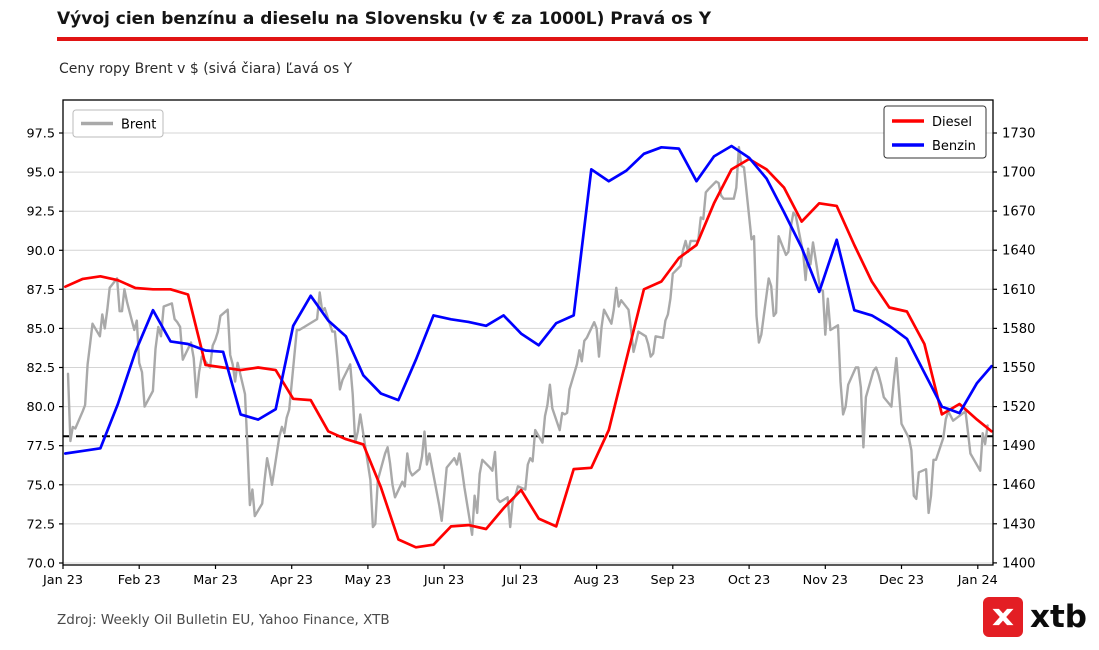  I want to click on y-right-tick-label: 1640, so click(1019, 251).